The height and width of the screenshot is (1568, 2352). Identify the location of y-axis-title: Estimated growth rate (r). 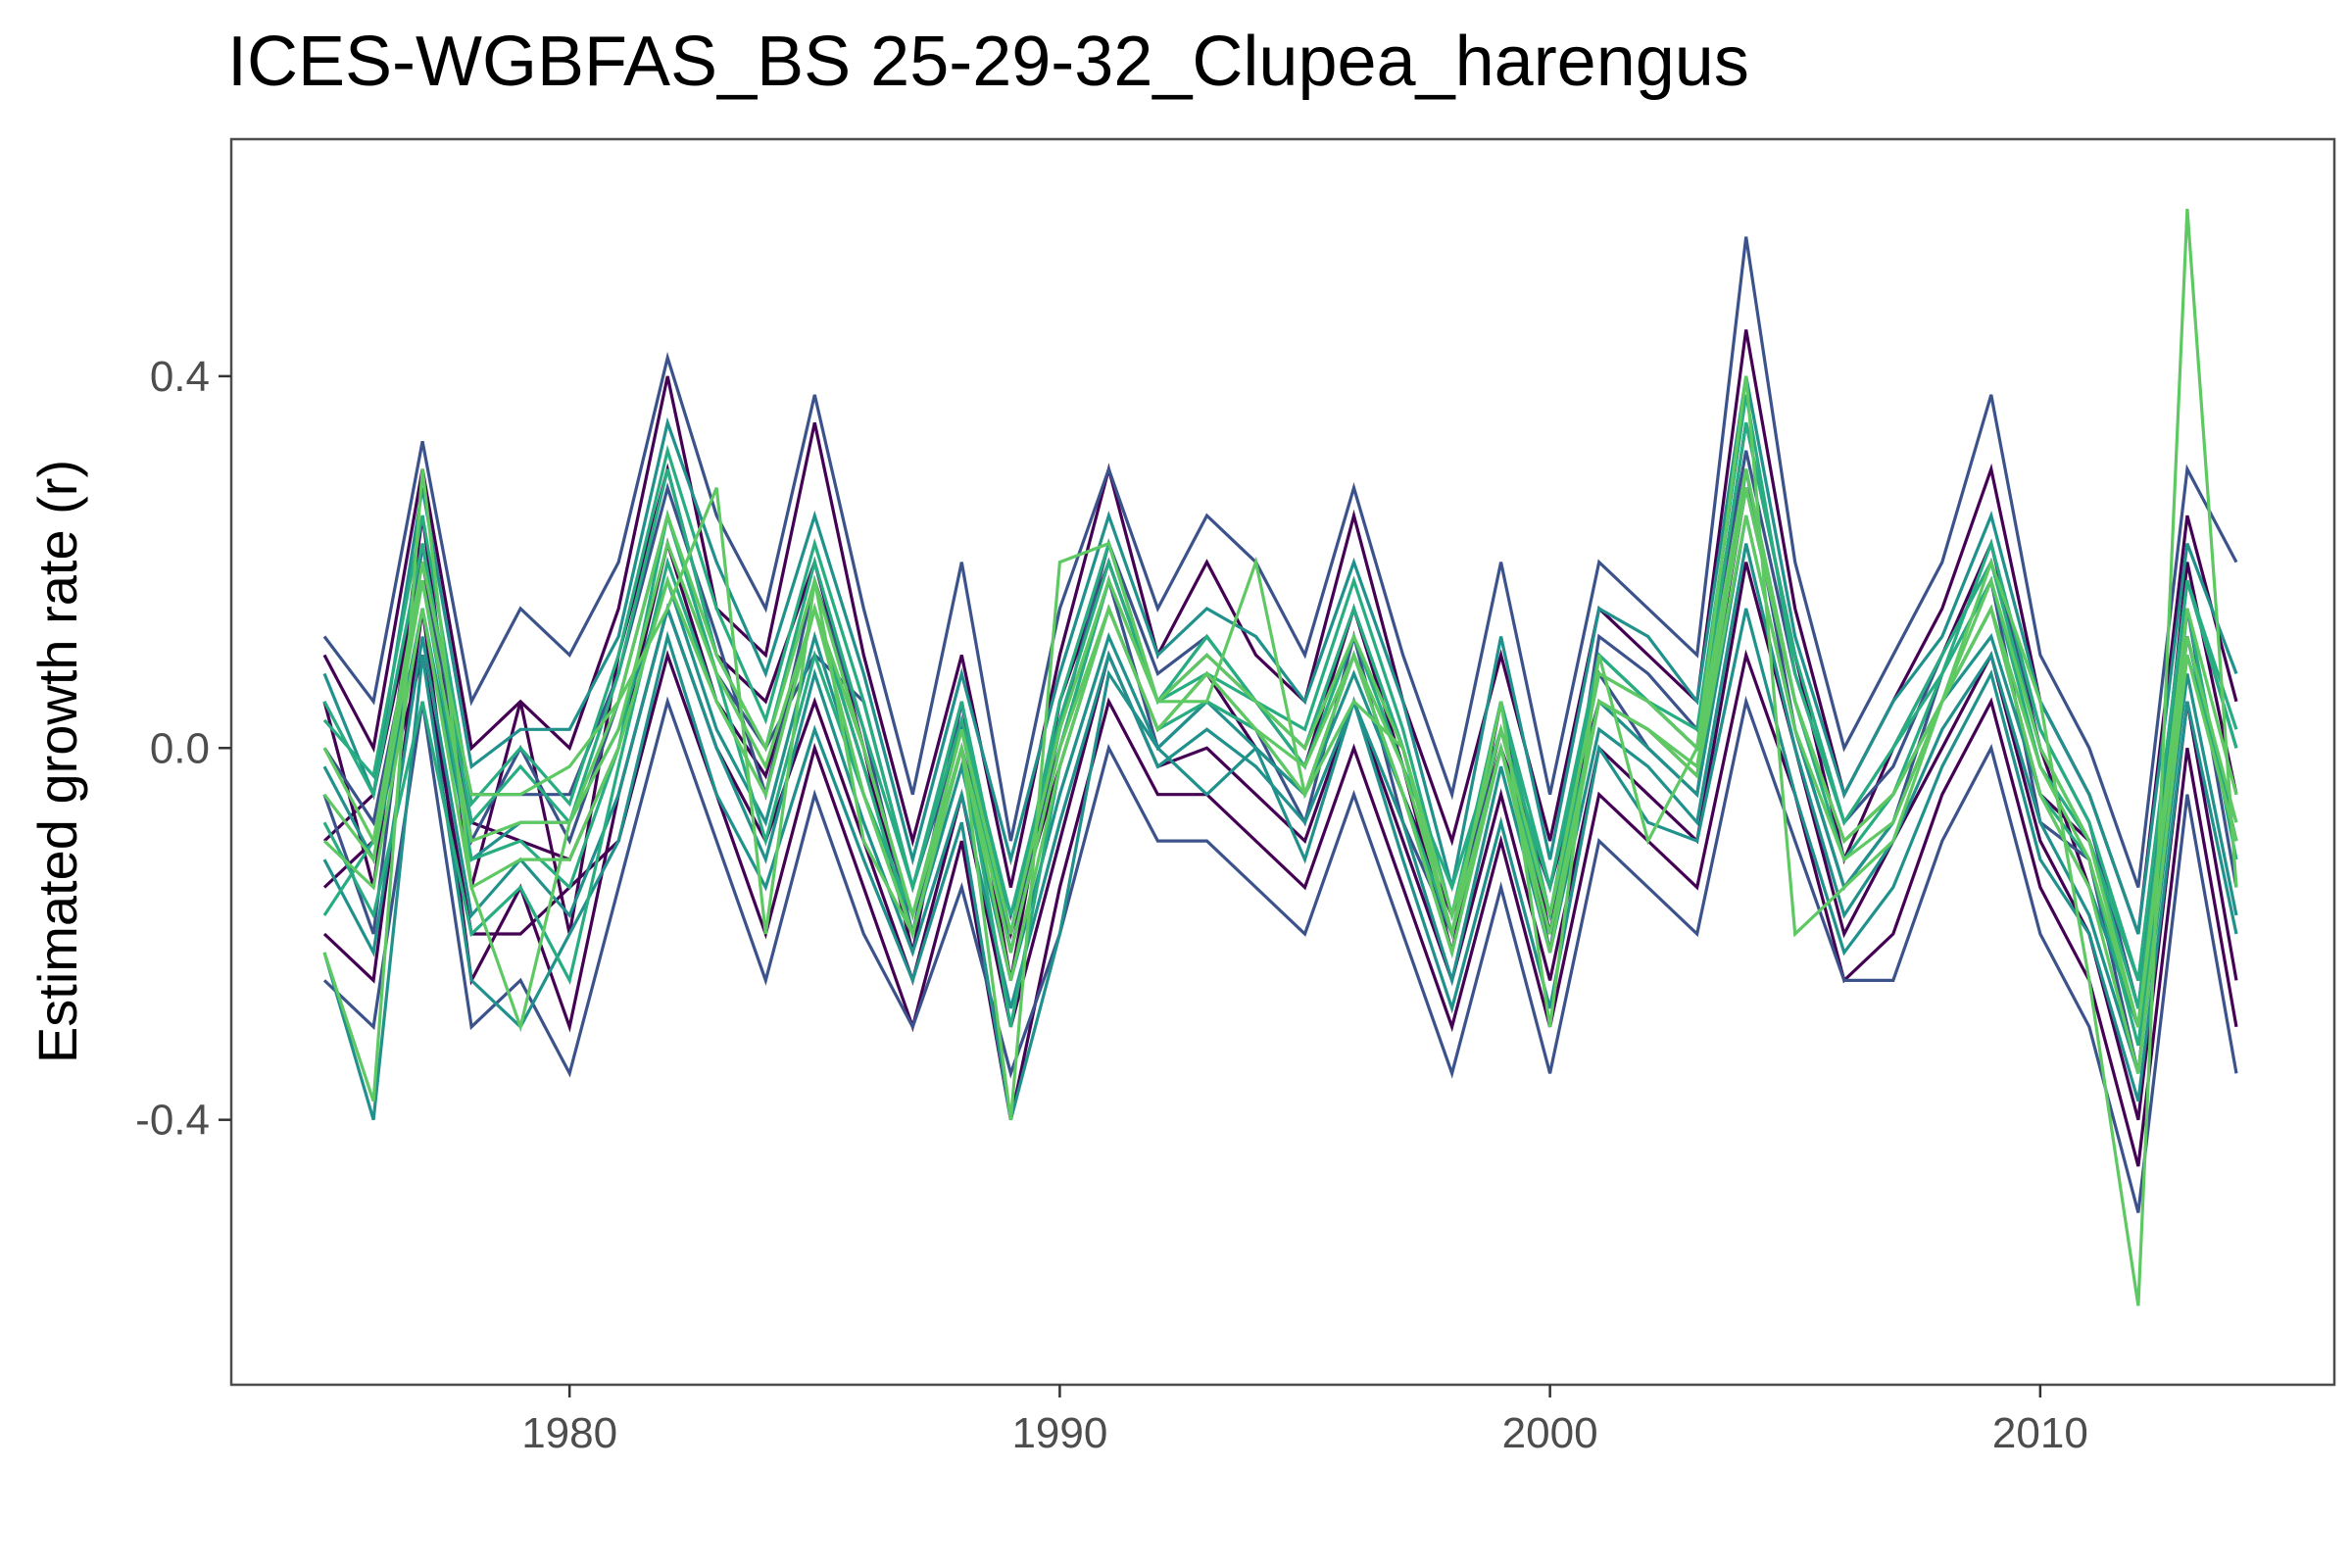
(57, 761).